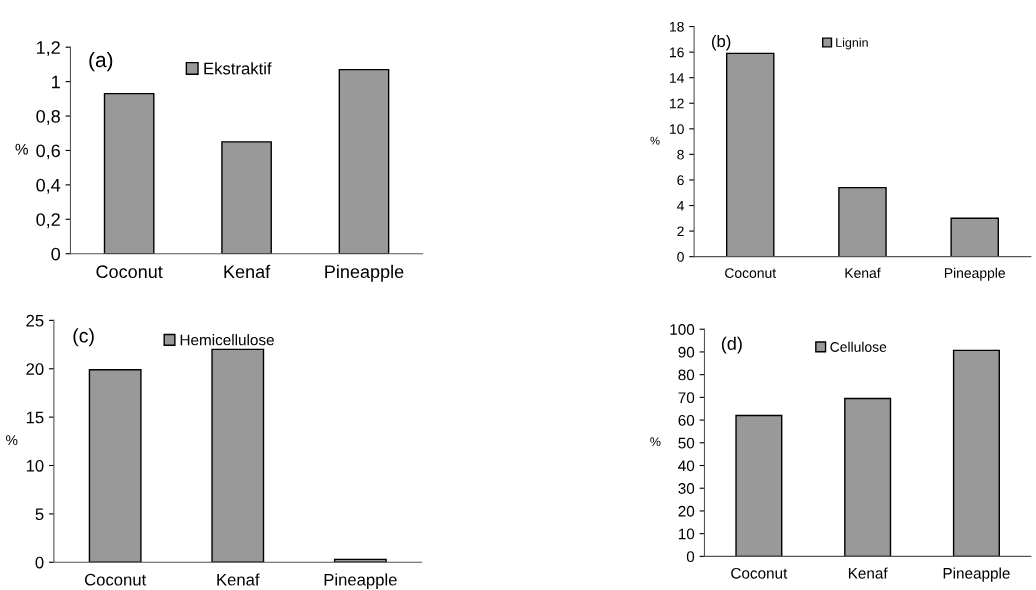 Image resolution: width=1036 pixels, height=590 pixels. Describe the element at coordinates (686, 488) in the screenshot. I see `y-tick-label: 30` at that location.